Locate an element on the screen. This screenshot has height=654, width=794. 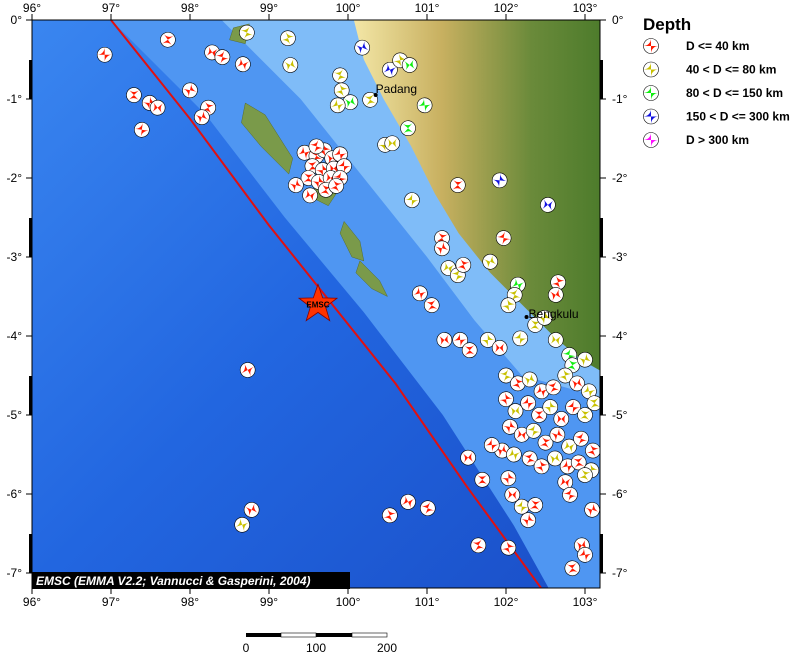
lon-label-top: 102° is located at coordinates (506, 8).